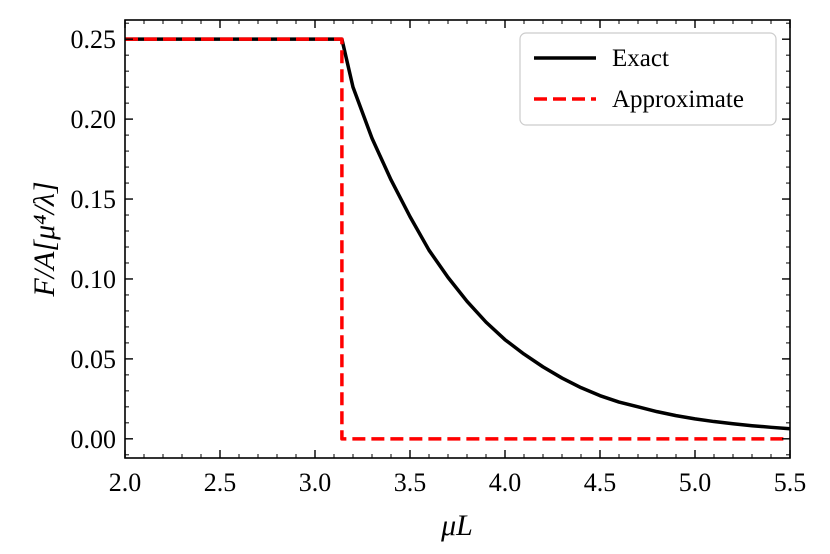 The image size is (830, 554). I want to click on legend: Exact Approximate, so click(648, 79).